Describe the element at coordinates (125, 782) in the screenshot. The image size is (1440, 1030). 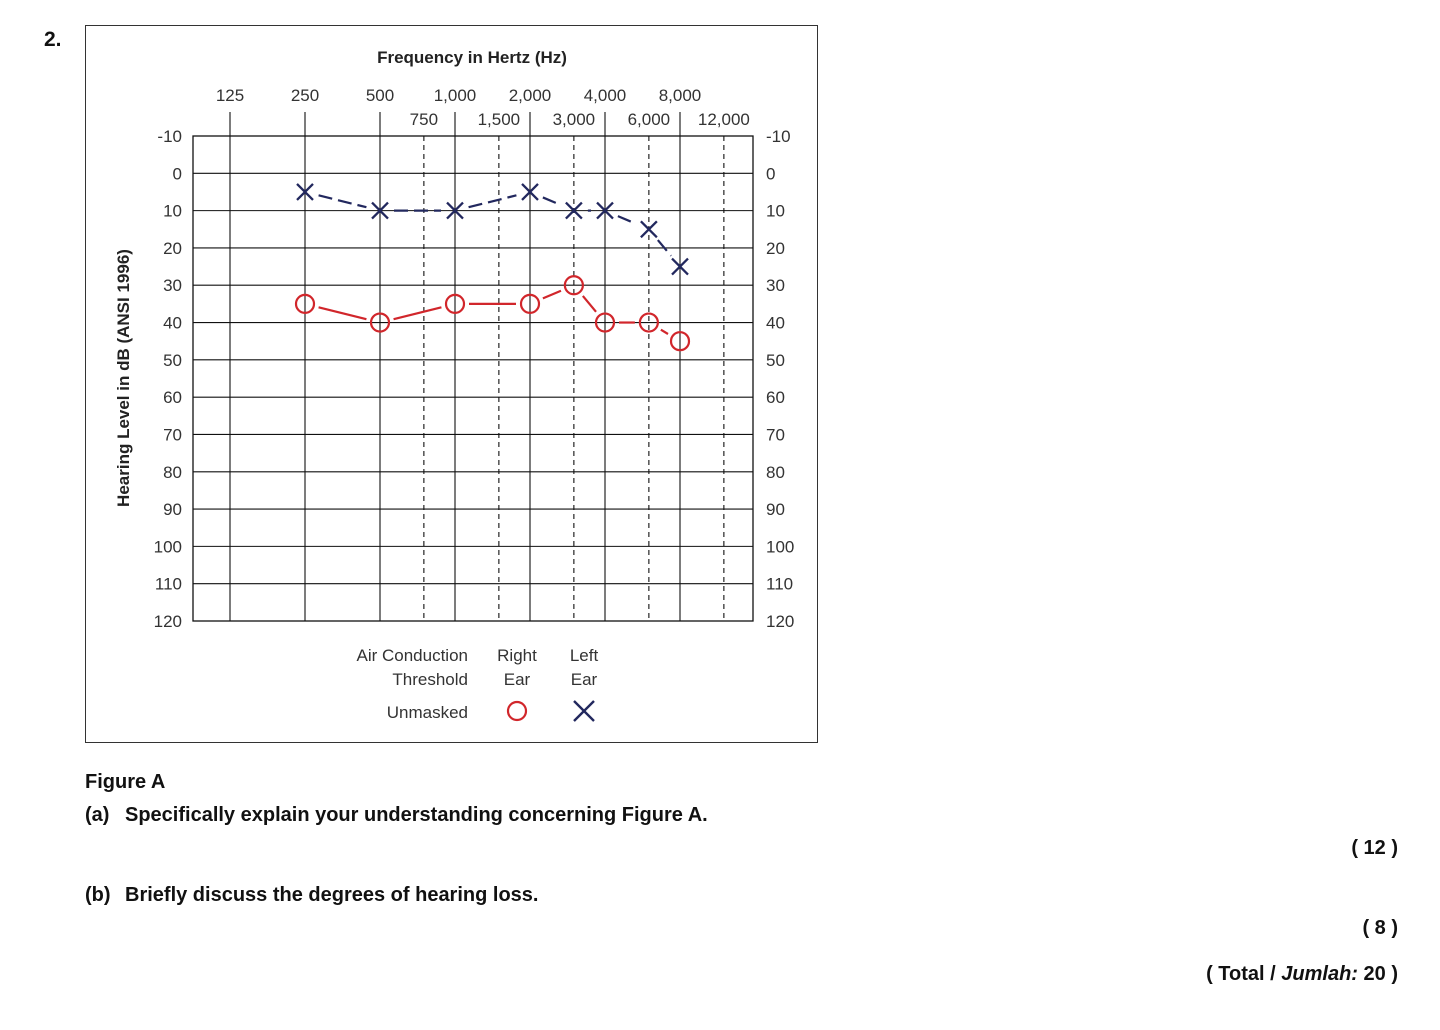
I see `figure-caption: Figure A` at that location.